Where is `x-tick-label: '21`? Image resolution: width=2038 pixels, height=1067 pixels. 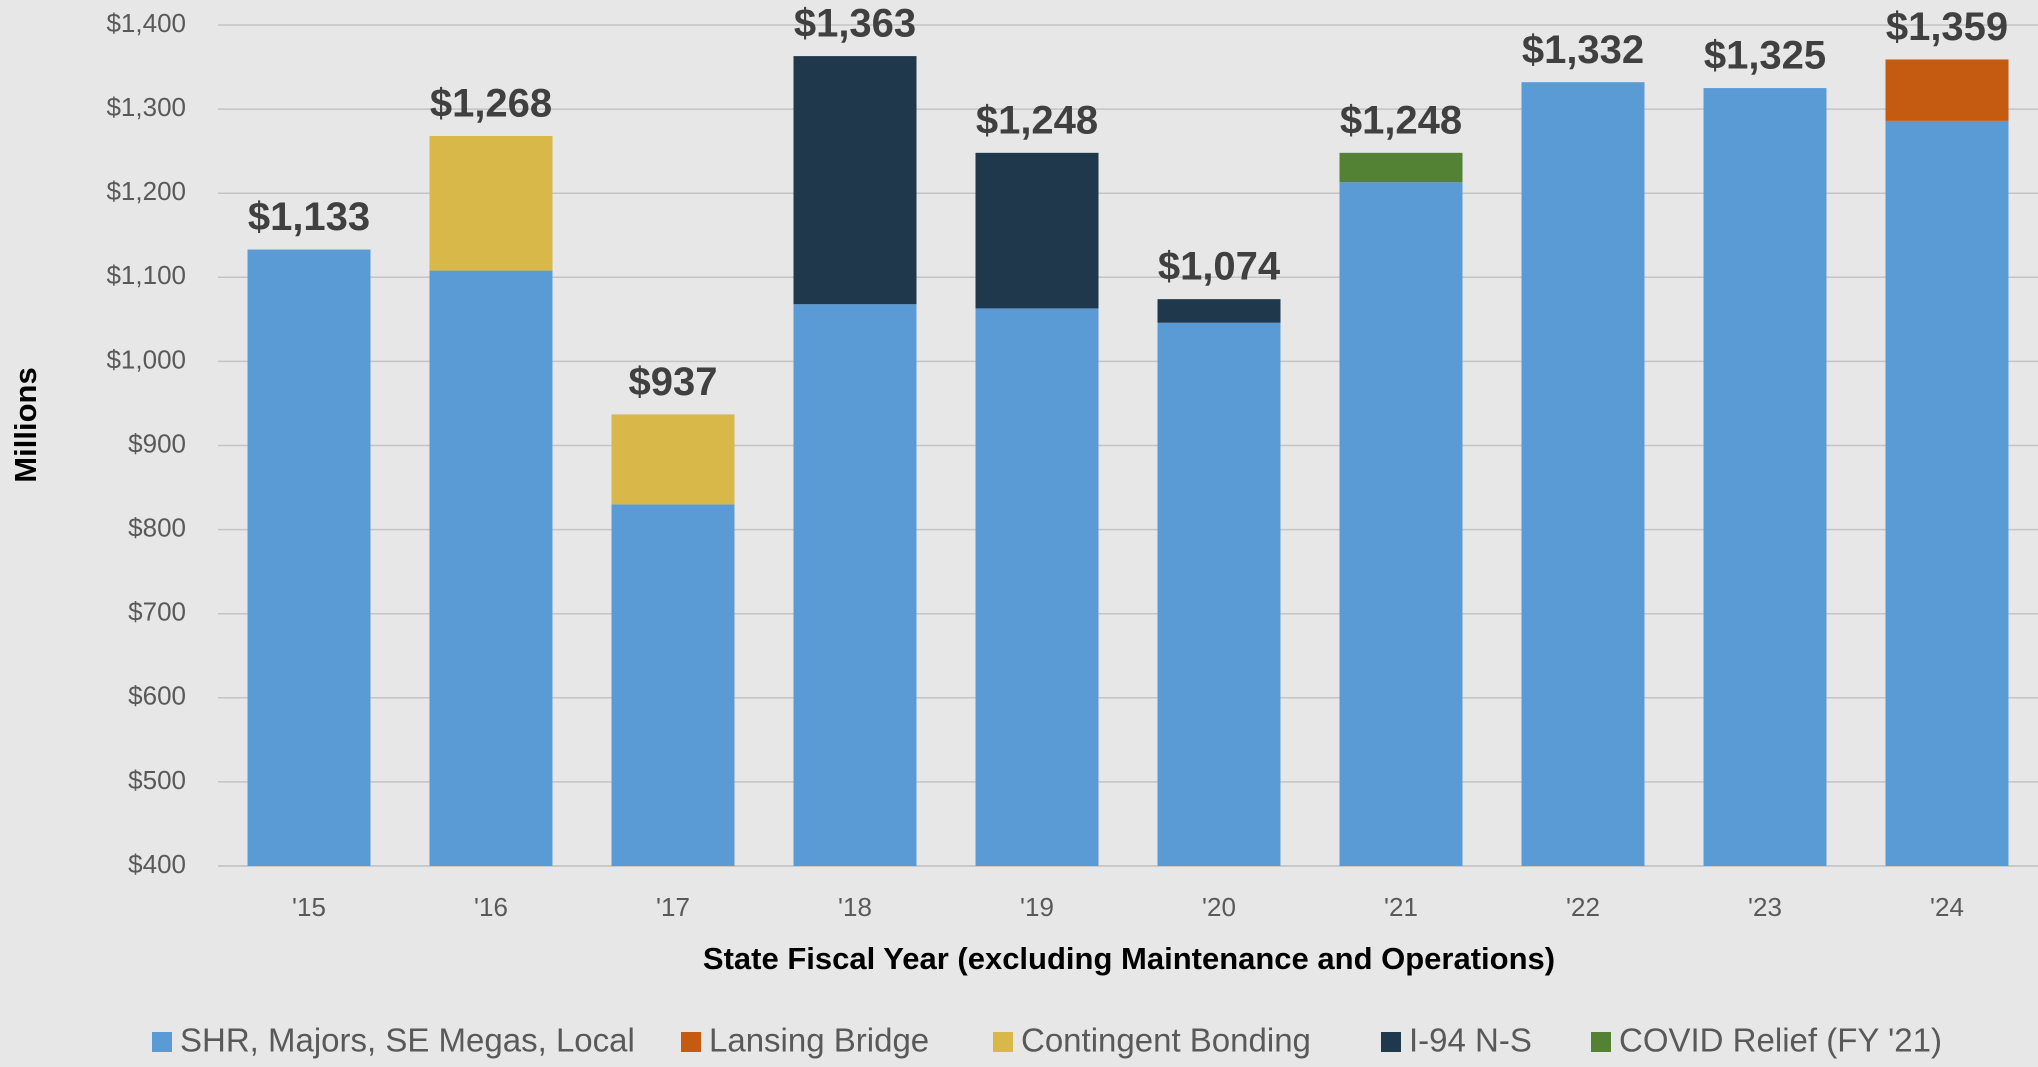
x-tick-label: '21 is located at coordinates (1401, 907).